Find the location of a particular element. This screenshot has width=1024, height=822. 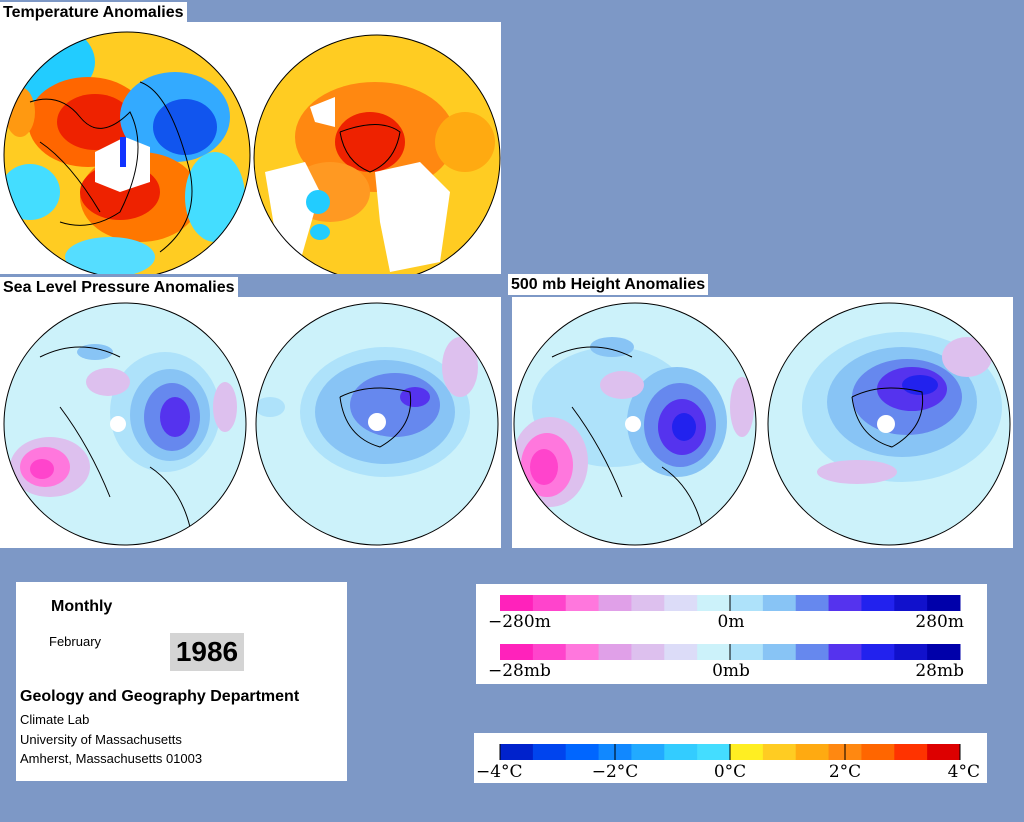

height-right-tick: 280m is located at coordinates (939, 622).